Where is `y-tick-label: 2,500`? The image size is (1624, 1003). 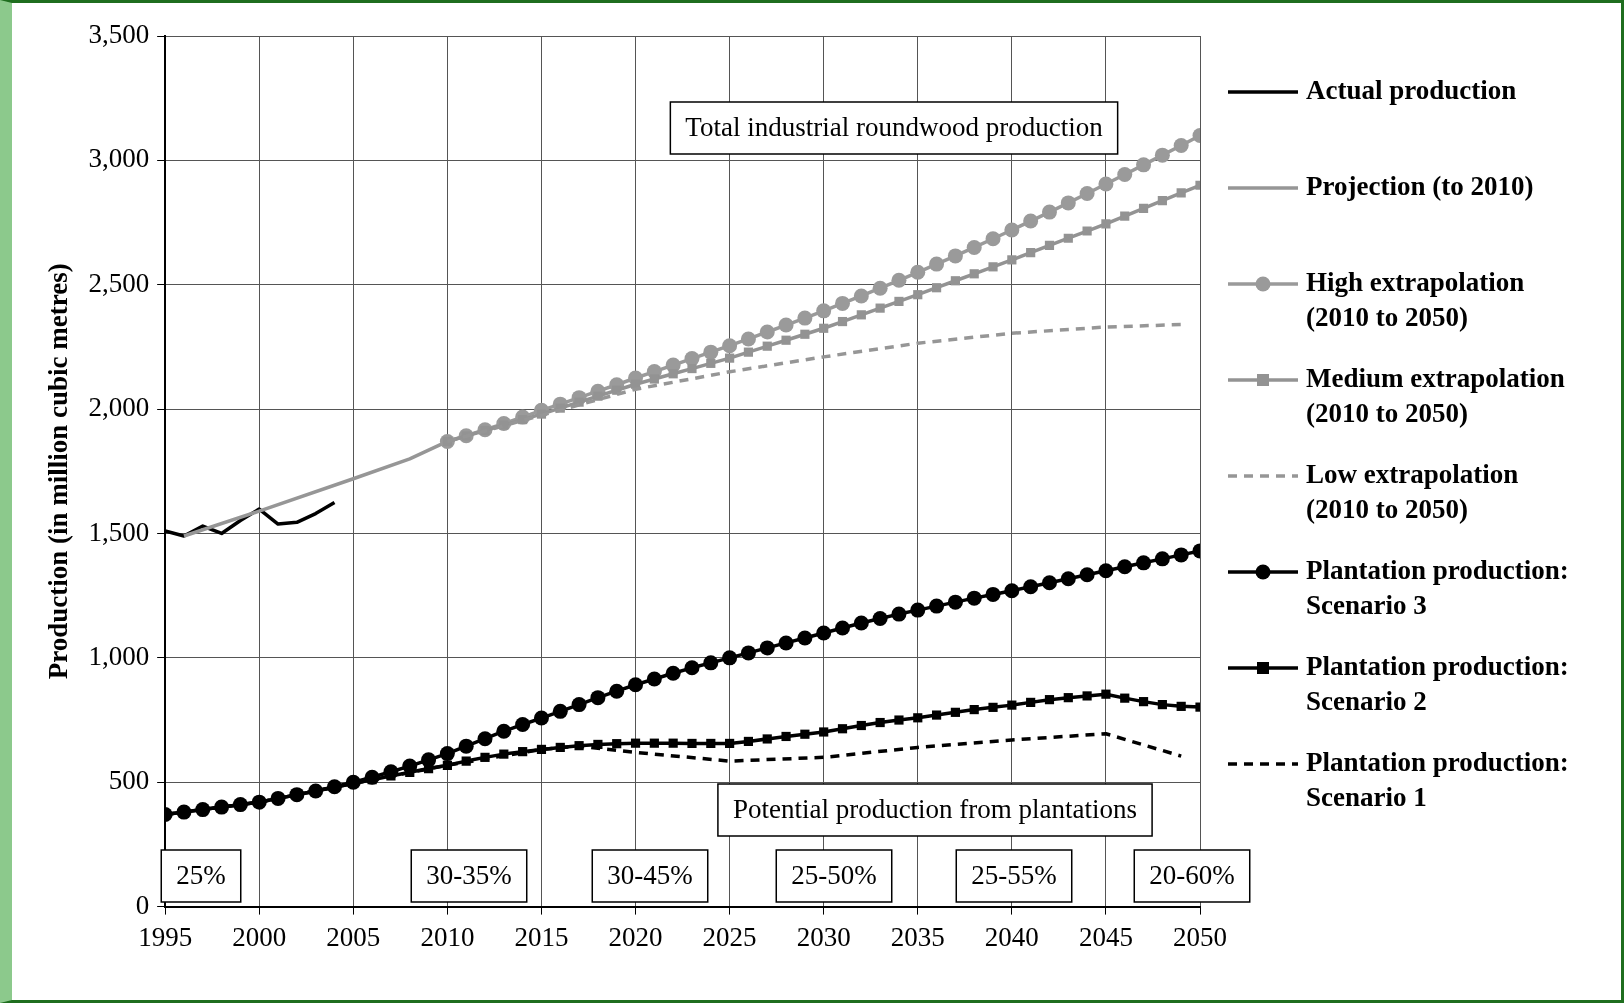 y-tick-label: 2,500 is located at coordinates (119, 282).